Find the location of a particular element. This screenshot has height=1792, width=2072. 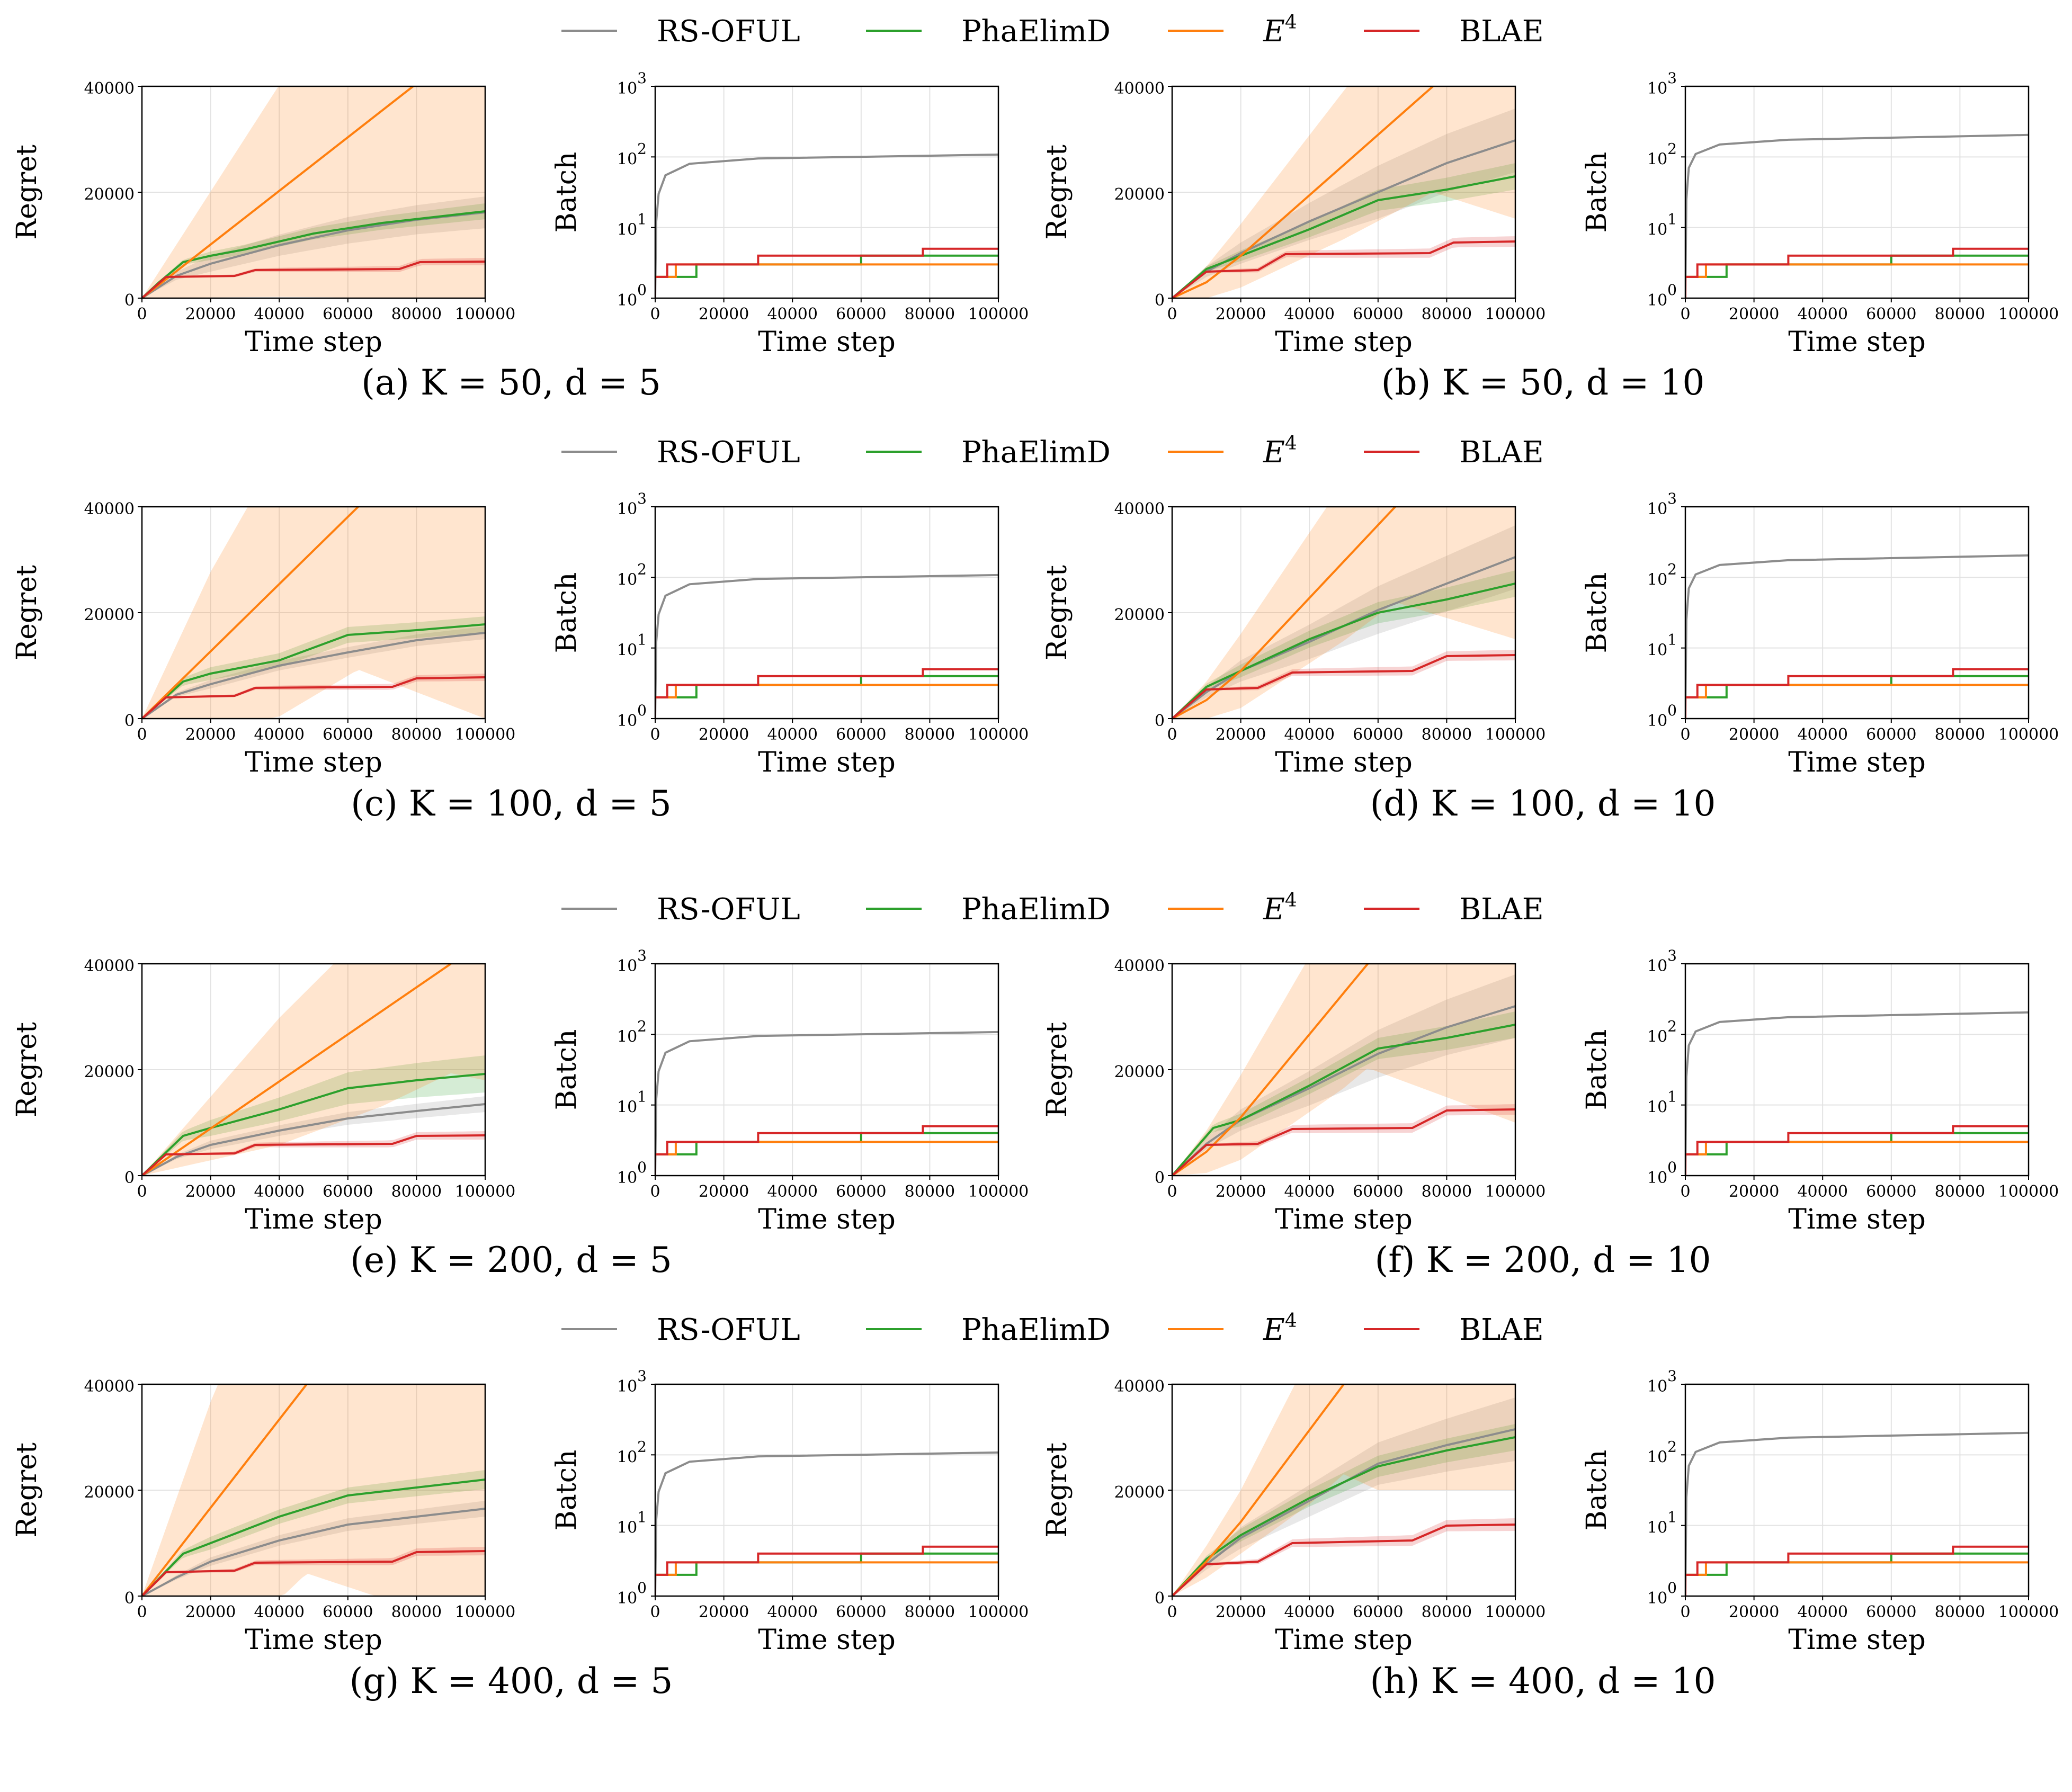

legend-label-text: RS-OFUL is located at coordinates (729, 452).